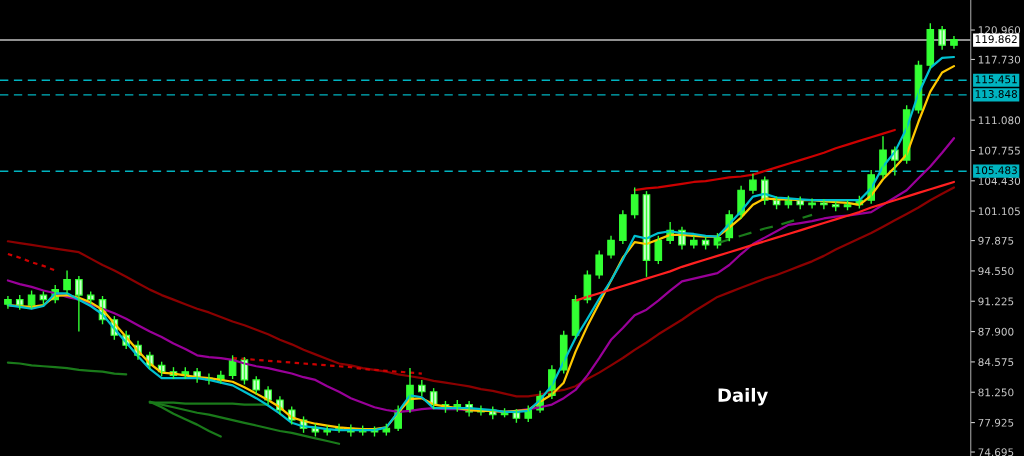 The image size is (1024, 456). What do you see at coordinates (996, 392) in the screenshot?
I see `y-tick-label: 81.250` at bounding box center [996, 392].